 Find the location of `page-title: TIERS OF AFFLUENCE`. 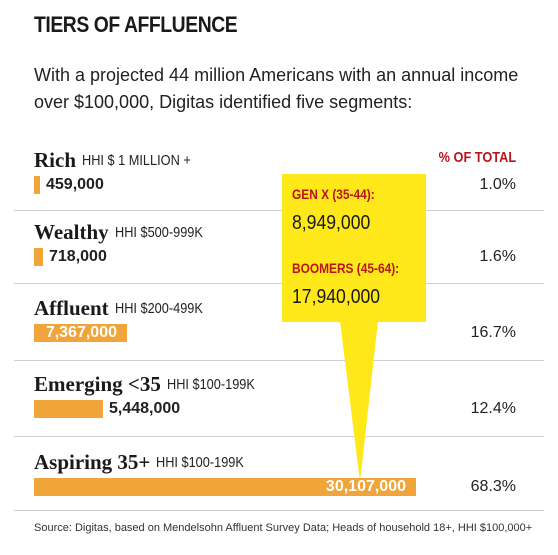

page-title: TIERS OF AFFLUENCE is located at coordinates (136, 24).